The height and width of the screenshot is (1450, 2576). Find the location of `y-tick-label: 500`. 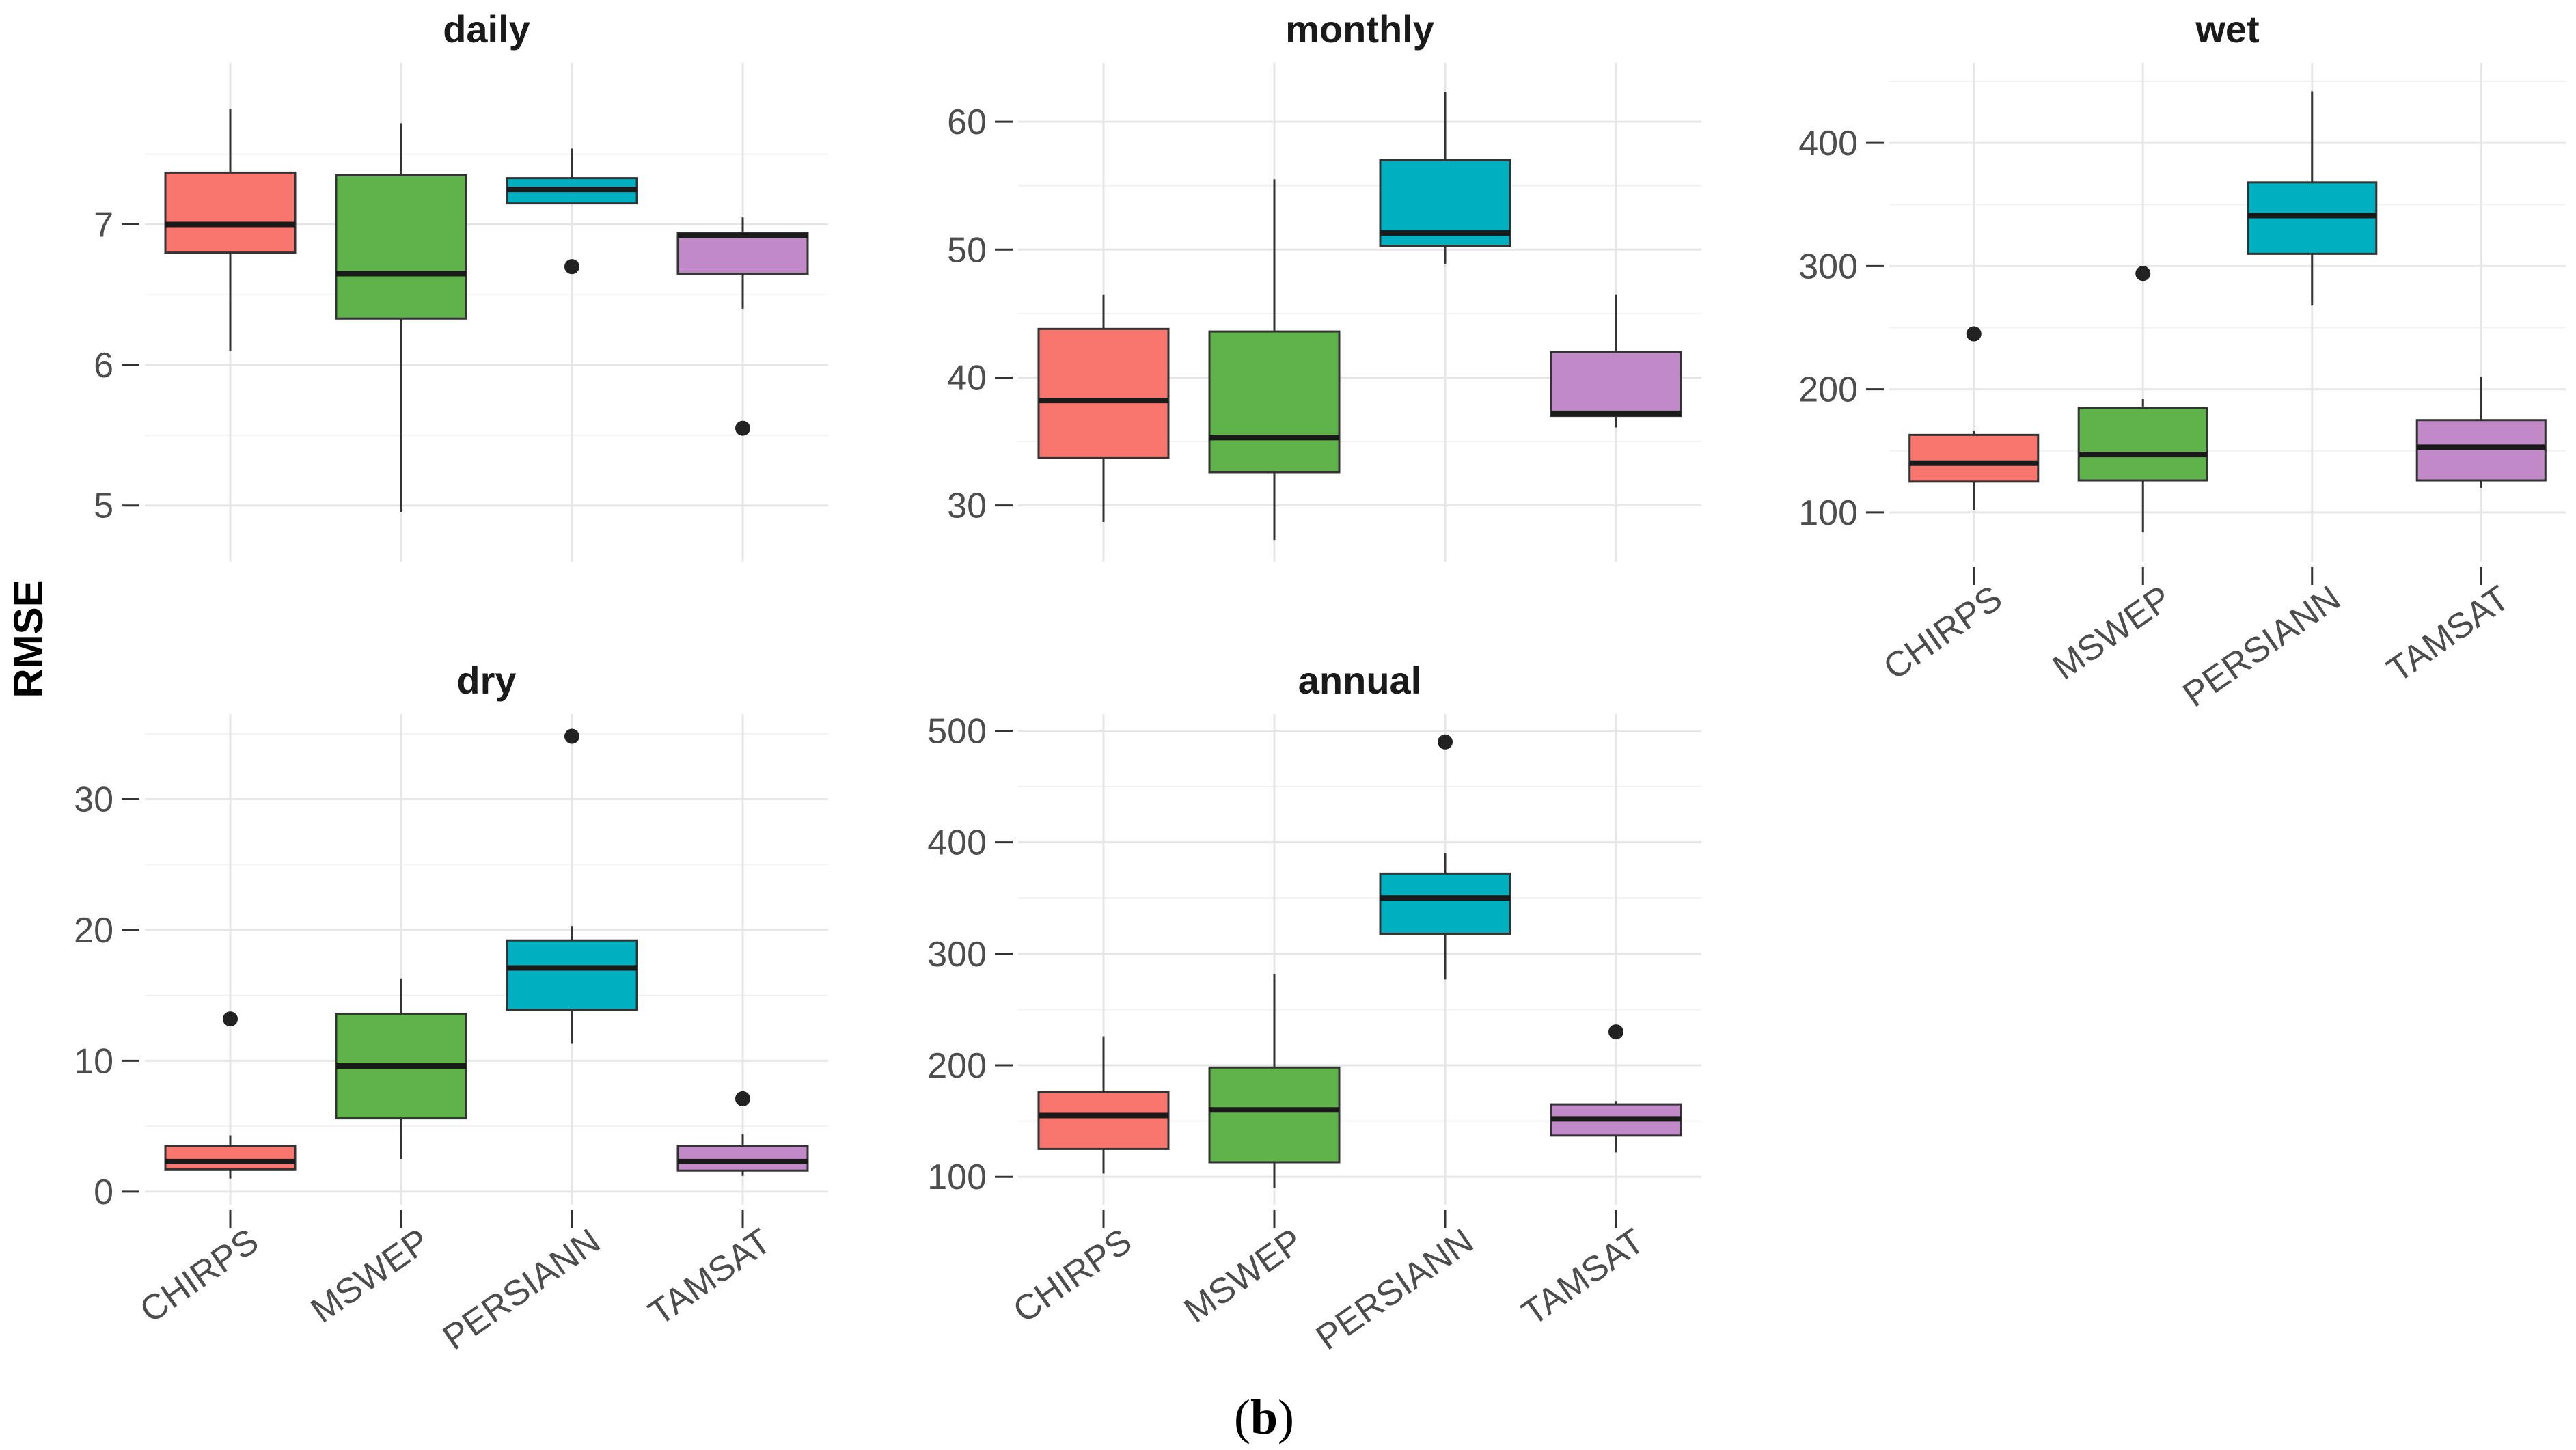

y-tick-label: 500 is located at coordinates (957, 731).